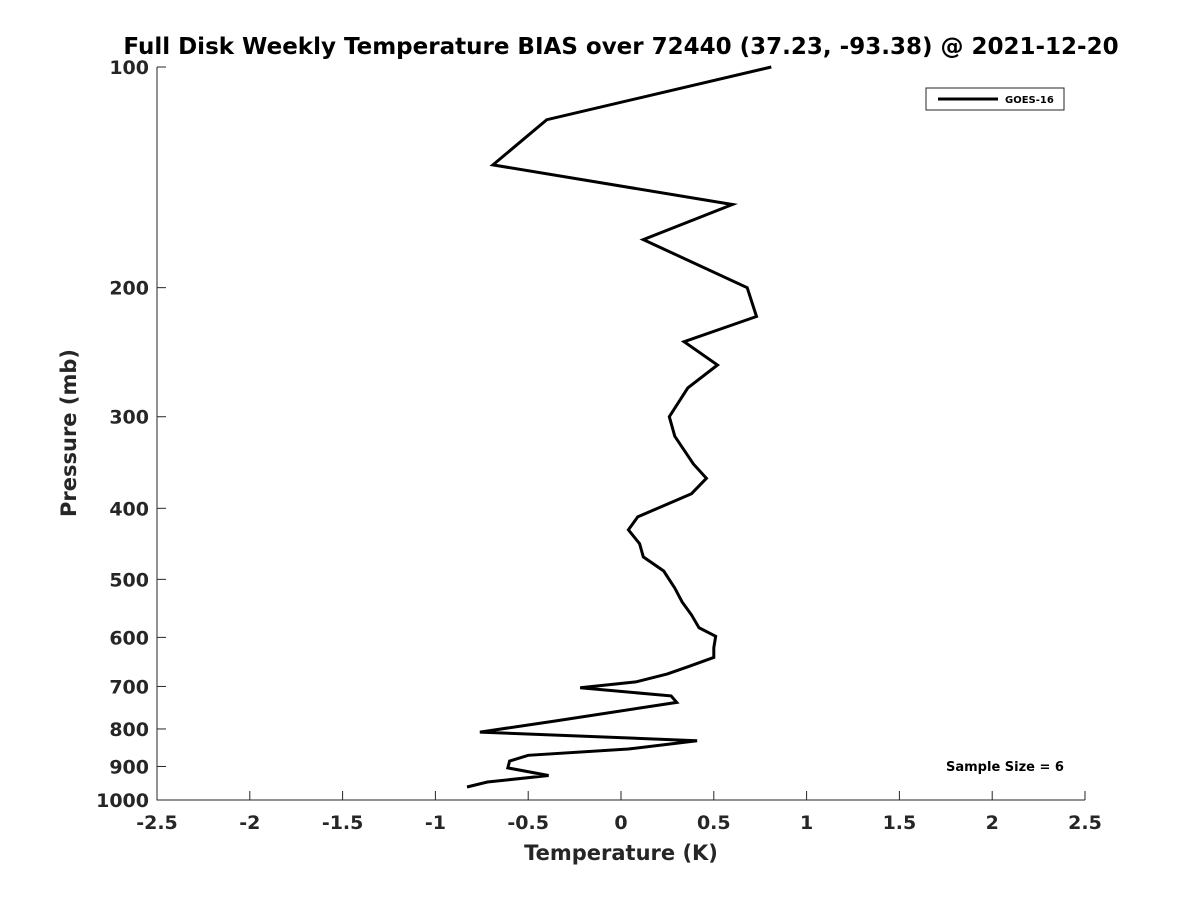 Image resolution: width=1200 pixels, height=900 pixels. What do you see at coordinates (1029, 100) in the screenshot?
I see `legend-label-goes-16: GOES-16` at bounding box center [1029, 100].